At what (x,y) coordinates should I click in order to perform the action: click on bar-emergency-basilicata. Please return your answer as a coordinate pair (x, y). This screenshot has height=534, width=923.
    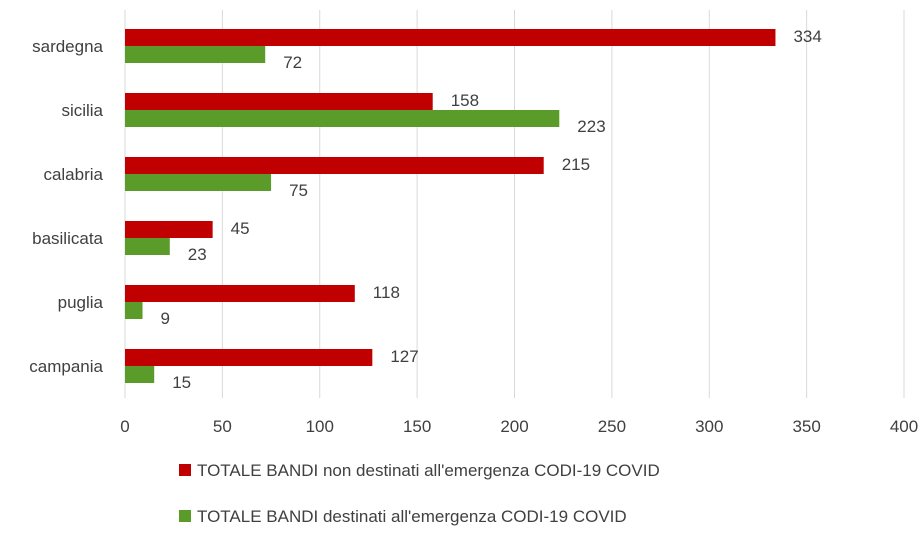
    Looking at the image, I should click on (147, 246).